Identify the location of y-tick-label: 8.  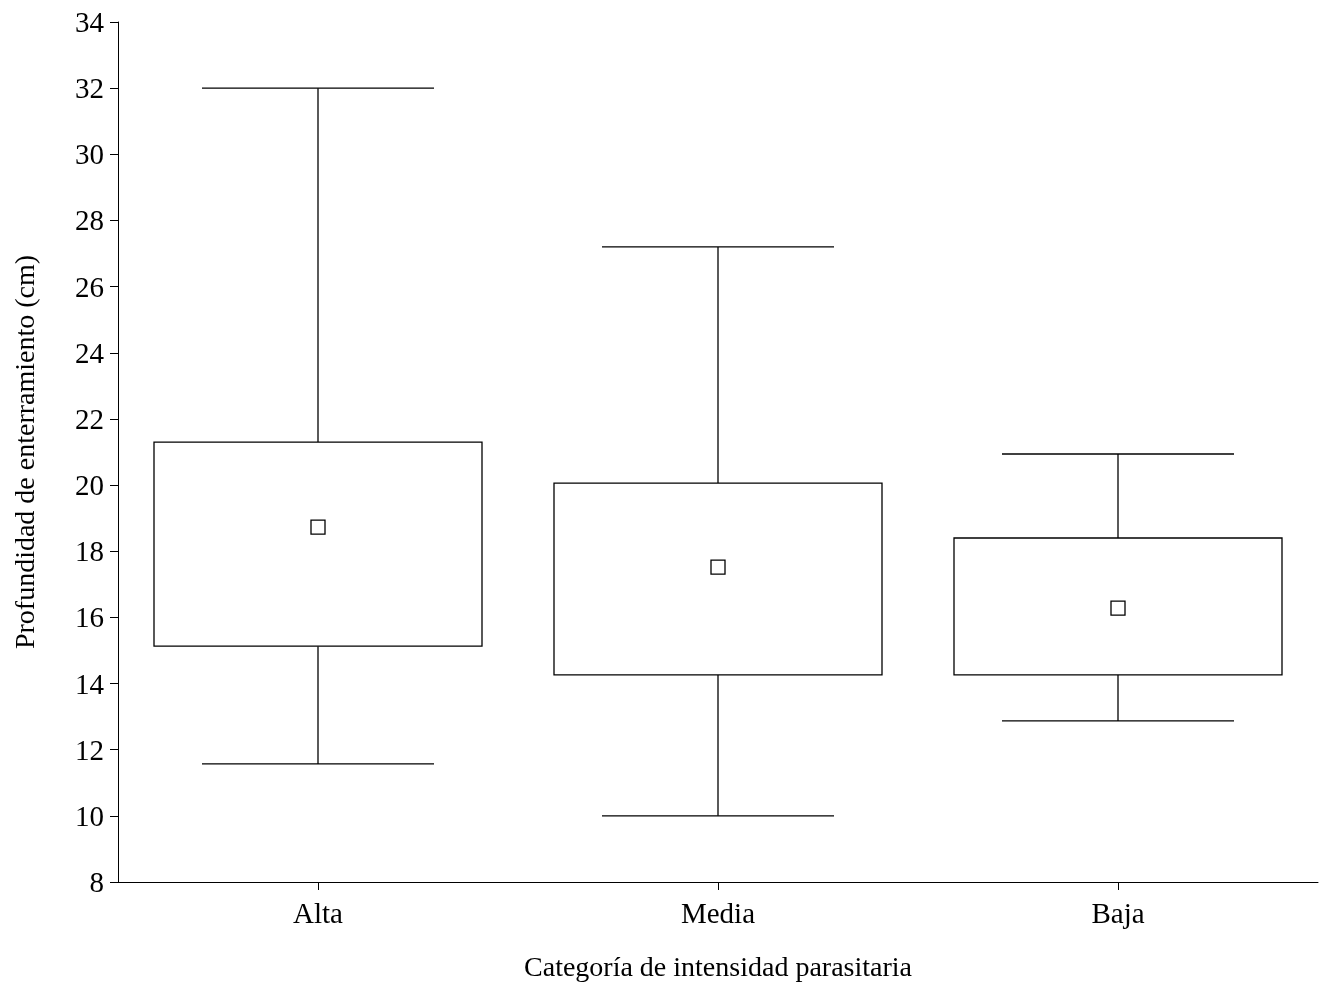
(96, 882).